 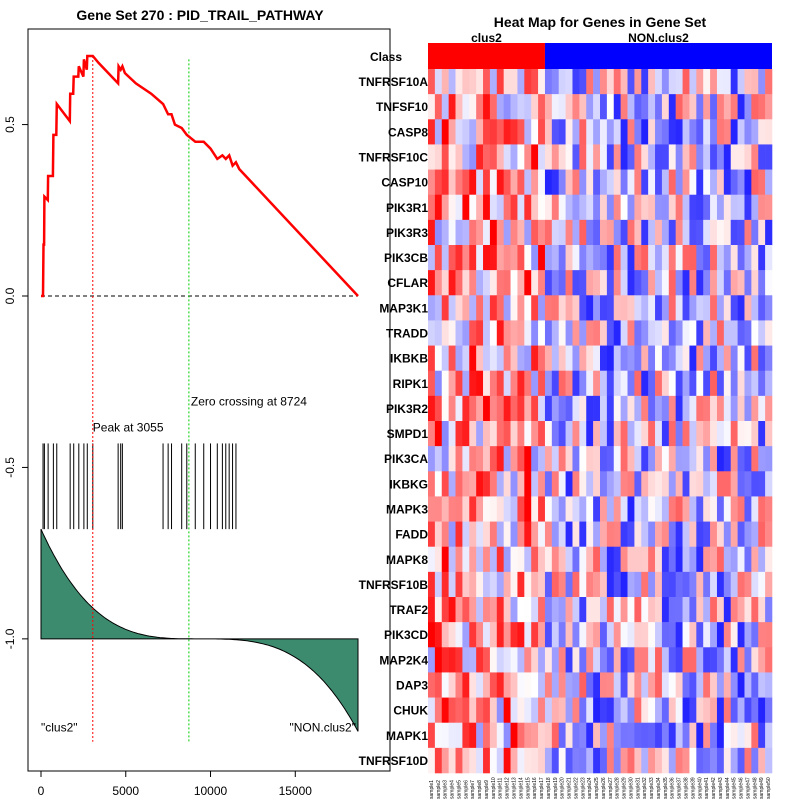 What do you see at coordinates (728, 788) in the screenshot?
I see `sample-label: sample44` at bounding box center [728, 788].